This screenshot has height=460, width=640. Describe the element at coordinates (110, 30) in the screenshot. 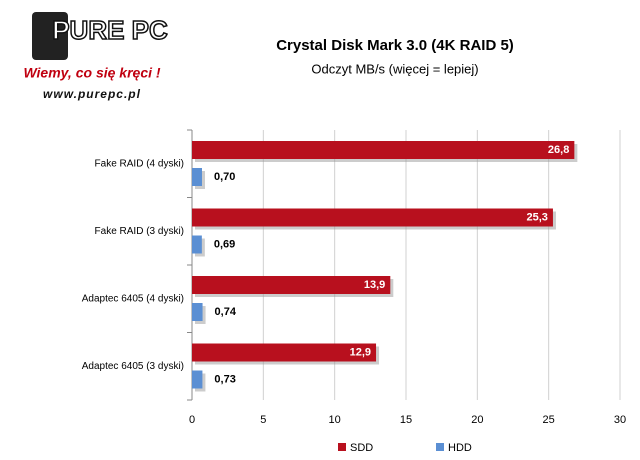

I see `logo-brand: PURE PC` at that location.